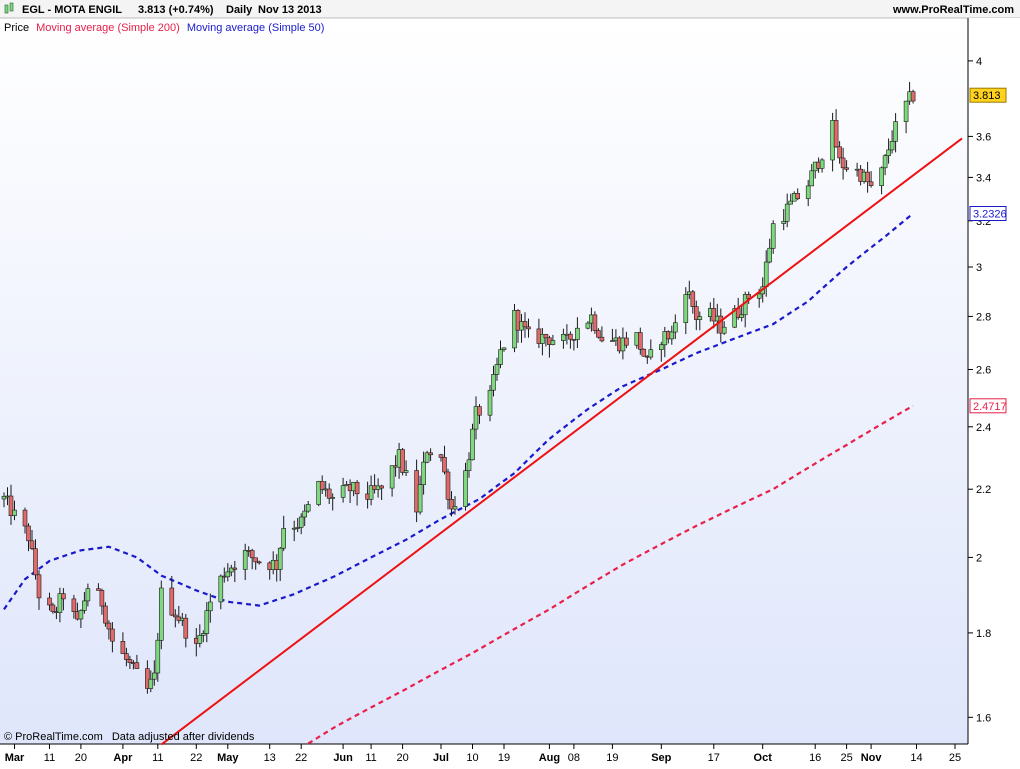 The height and width of the screenshot is (769, 1020). What do you see at coordinates (15, 758) in the screenshot?
I see `x-tick-label: Mar` at bounding box center [15, 758].